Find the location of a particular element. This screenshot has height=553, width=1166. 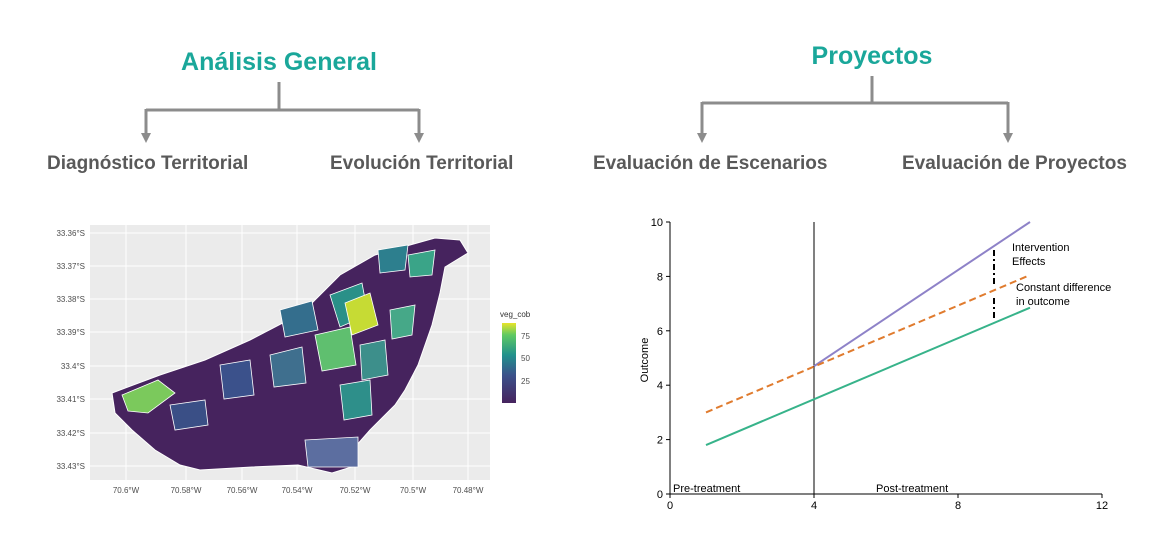

right-title: Proyectos is located at coordinates (872, 56).